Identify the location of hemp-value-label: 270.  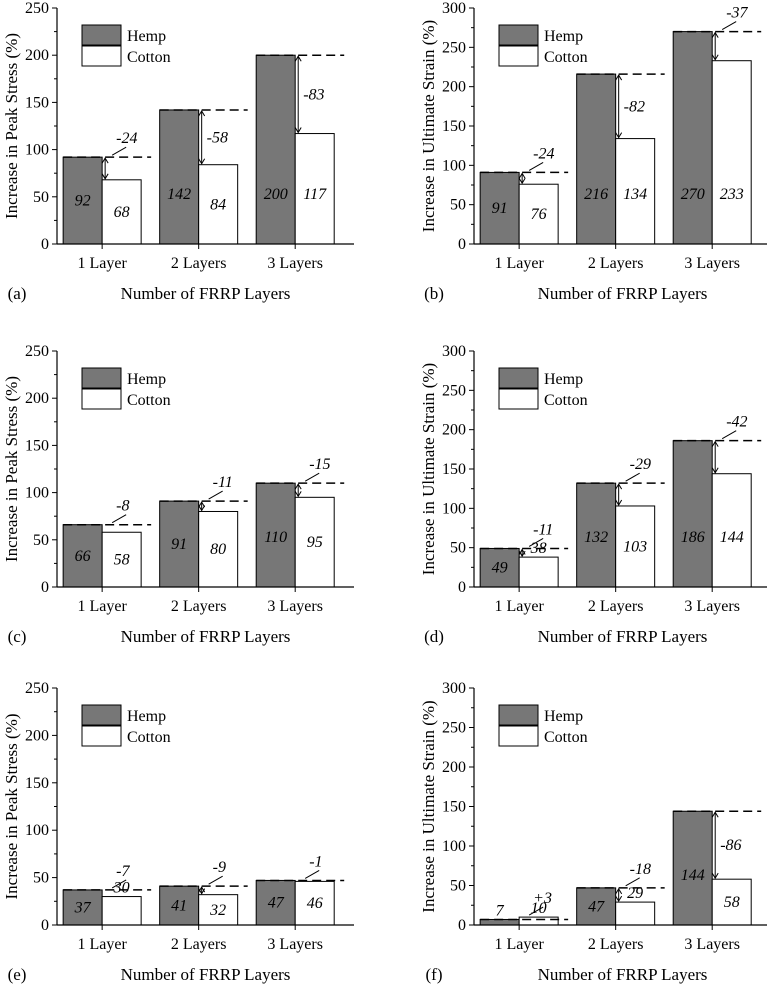
(693, 194).